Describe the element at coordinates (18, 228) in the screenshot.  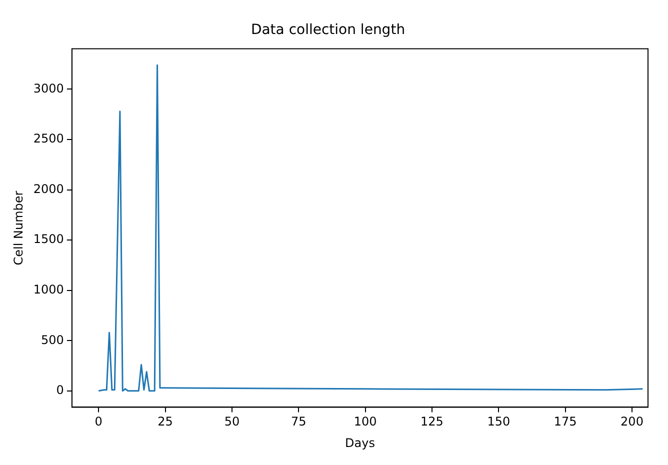
I see `y-axis-title: Cell Number` at that location.